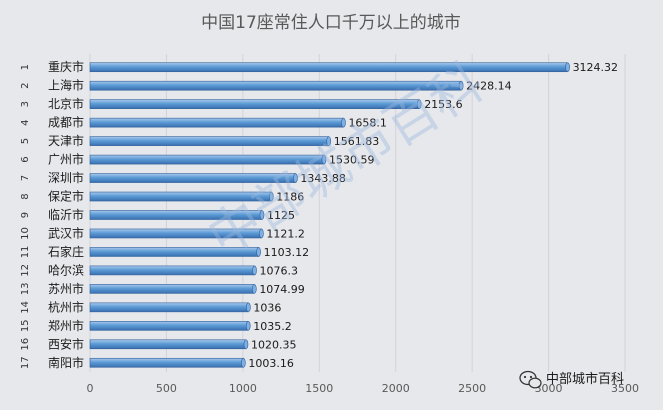  Describe the element at coordinates (25, 362) in the screenshot. I see `rank-label: 17` at that location.